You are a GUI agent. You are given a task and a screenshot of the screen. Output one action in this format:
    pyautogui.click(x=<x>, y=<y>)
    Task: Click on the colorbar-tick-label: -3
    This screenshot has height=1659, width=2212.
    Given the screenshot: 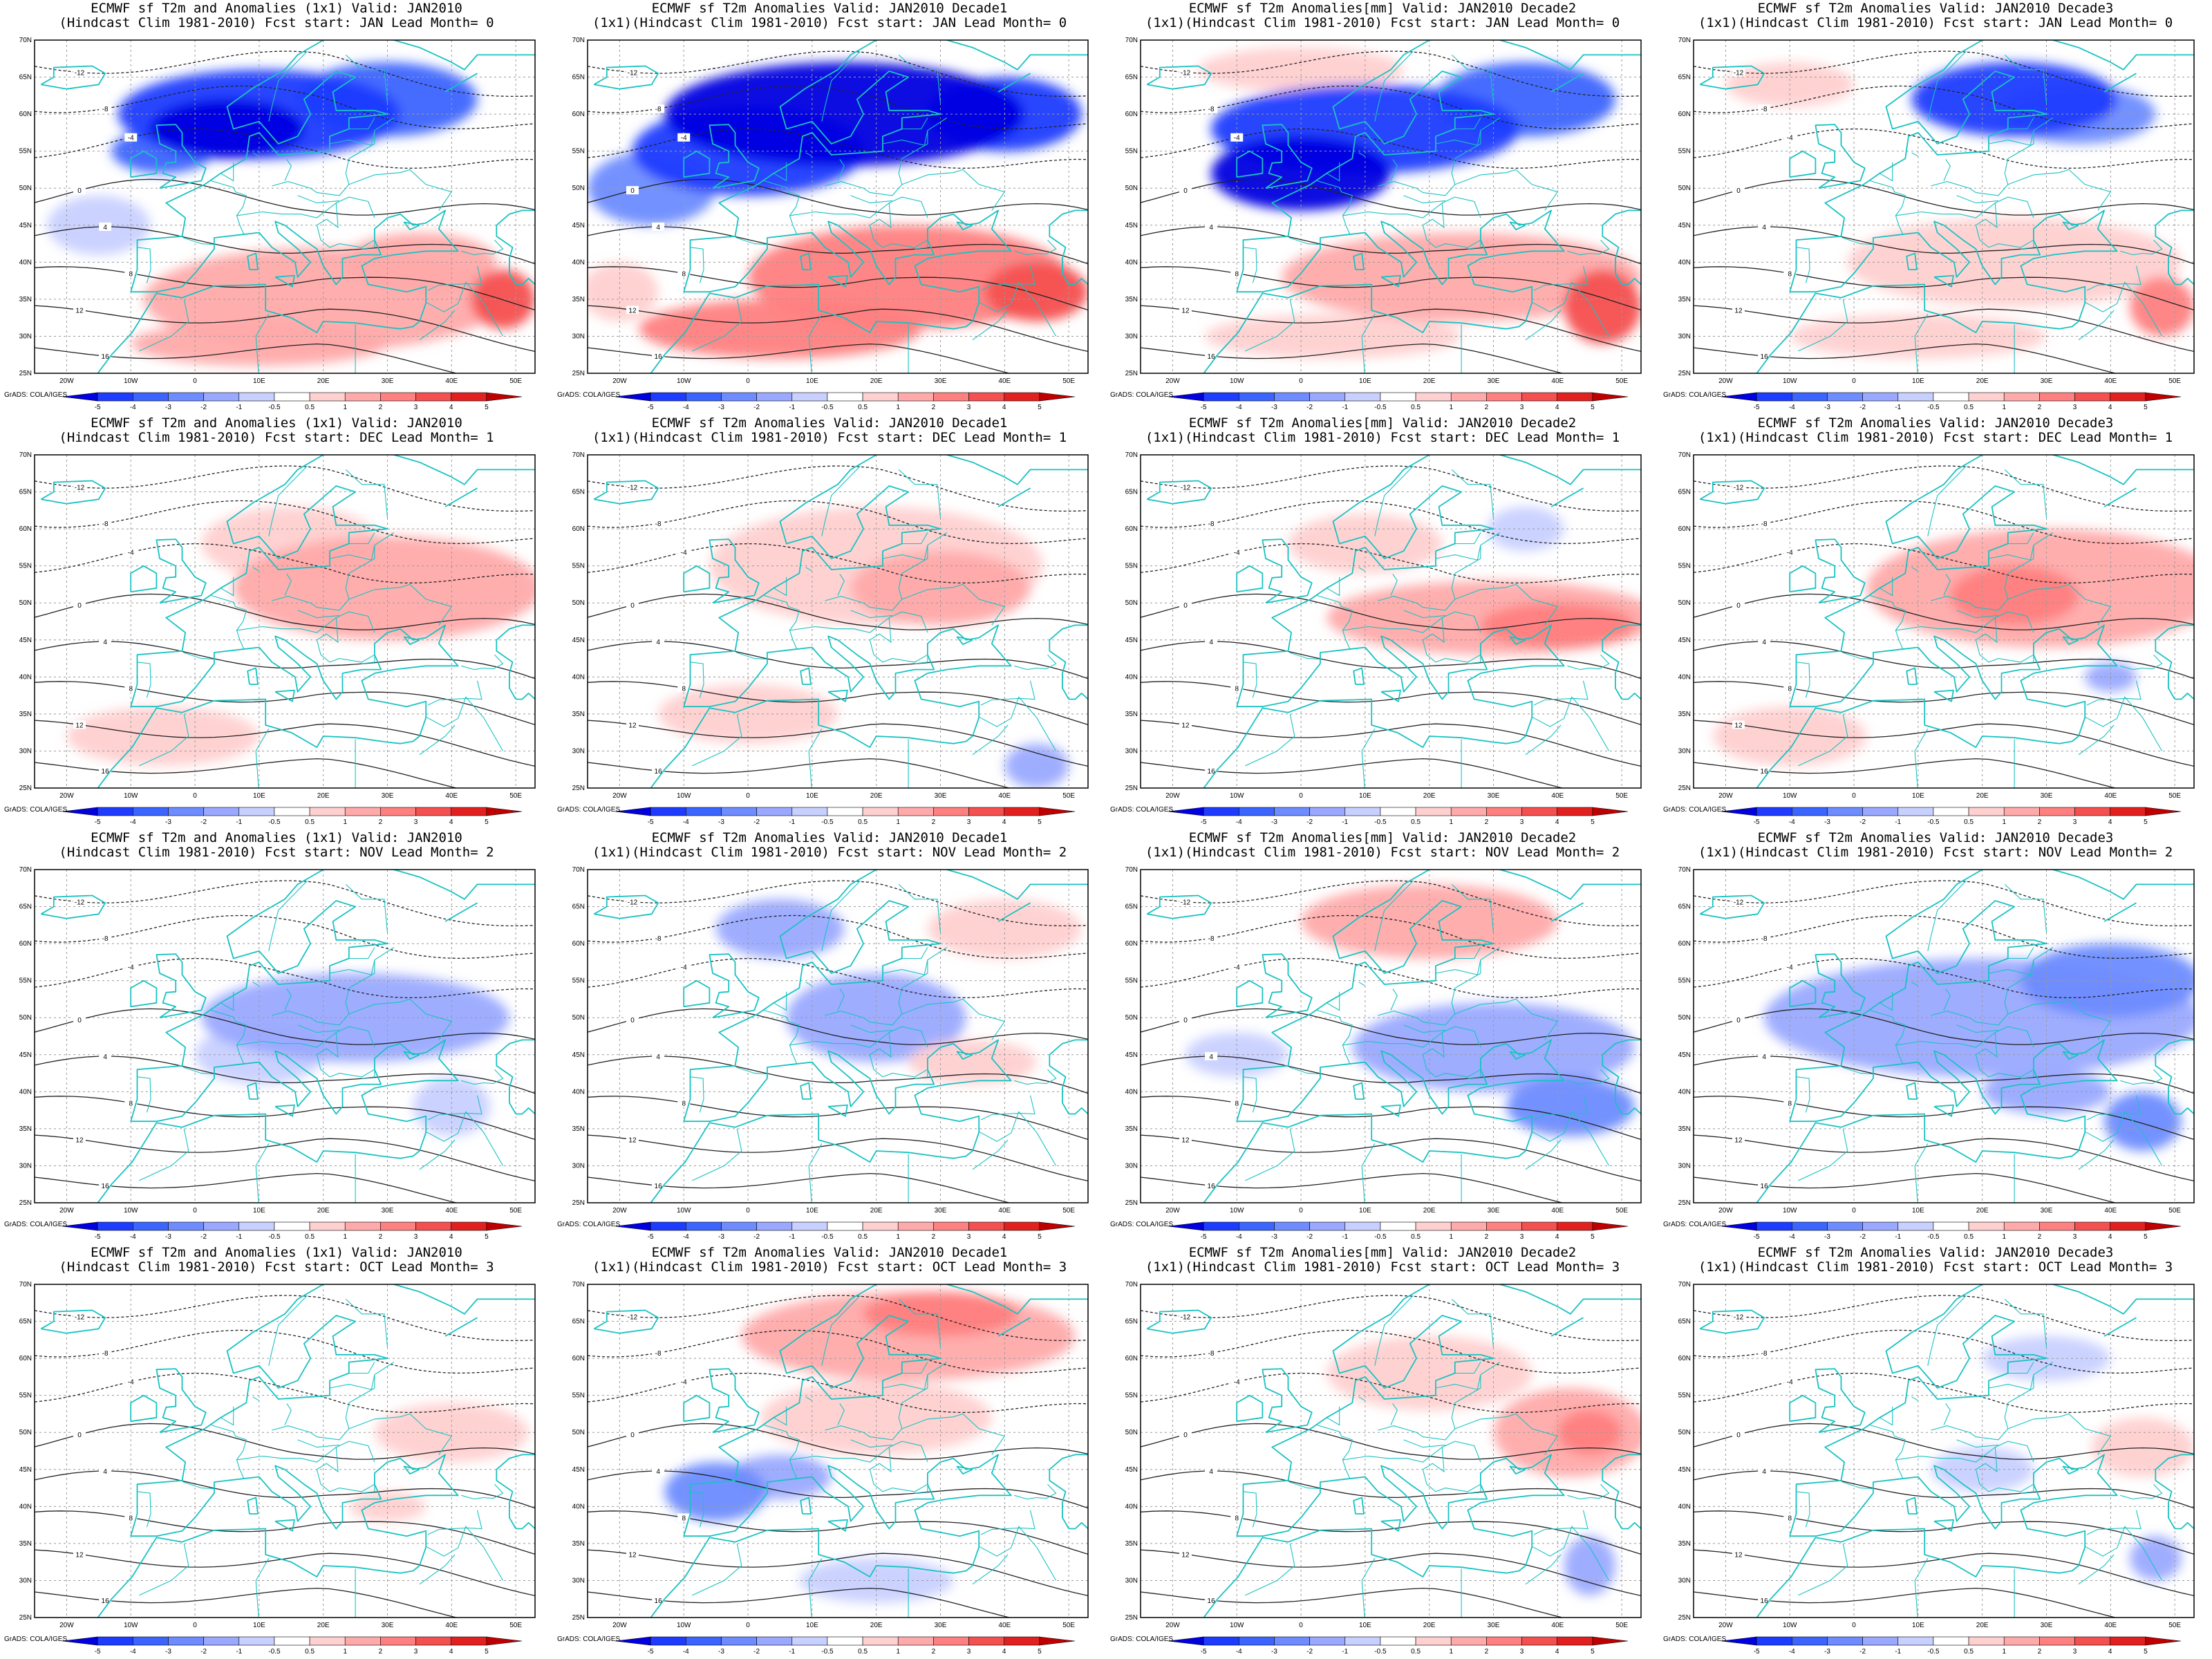 What is the action you would take?
    pyautogui.click(x=168, y=1652)
    